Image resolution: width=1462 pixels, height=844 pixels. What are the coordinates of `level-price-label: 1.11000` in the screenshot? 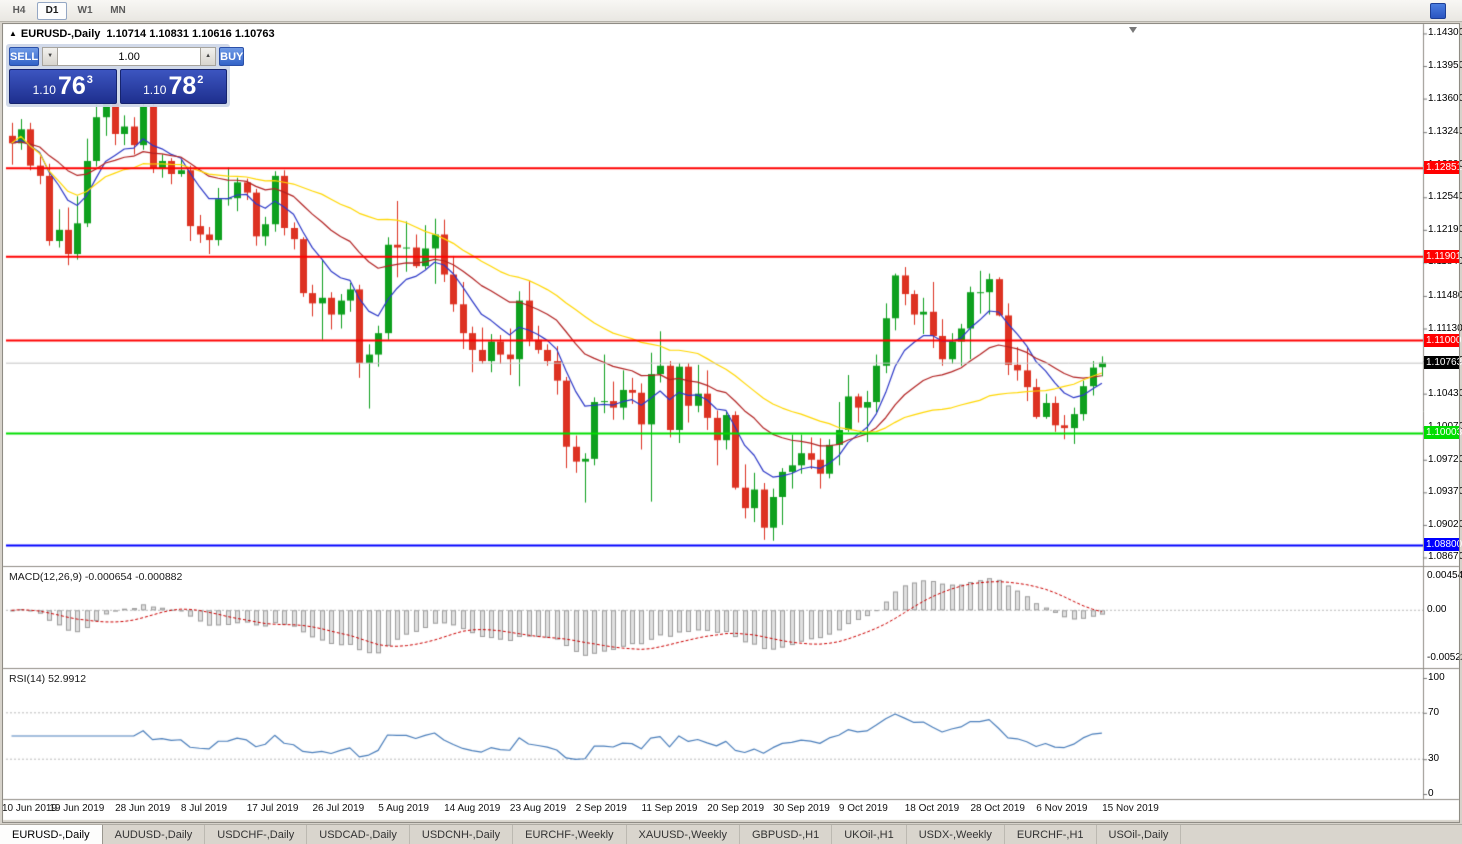 It's located at (1443, 340).